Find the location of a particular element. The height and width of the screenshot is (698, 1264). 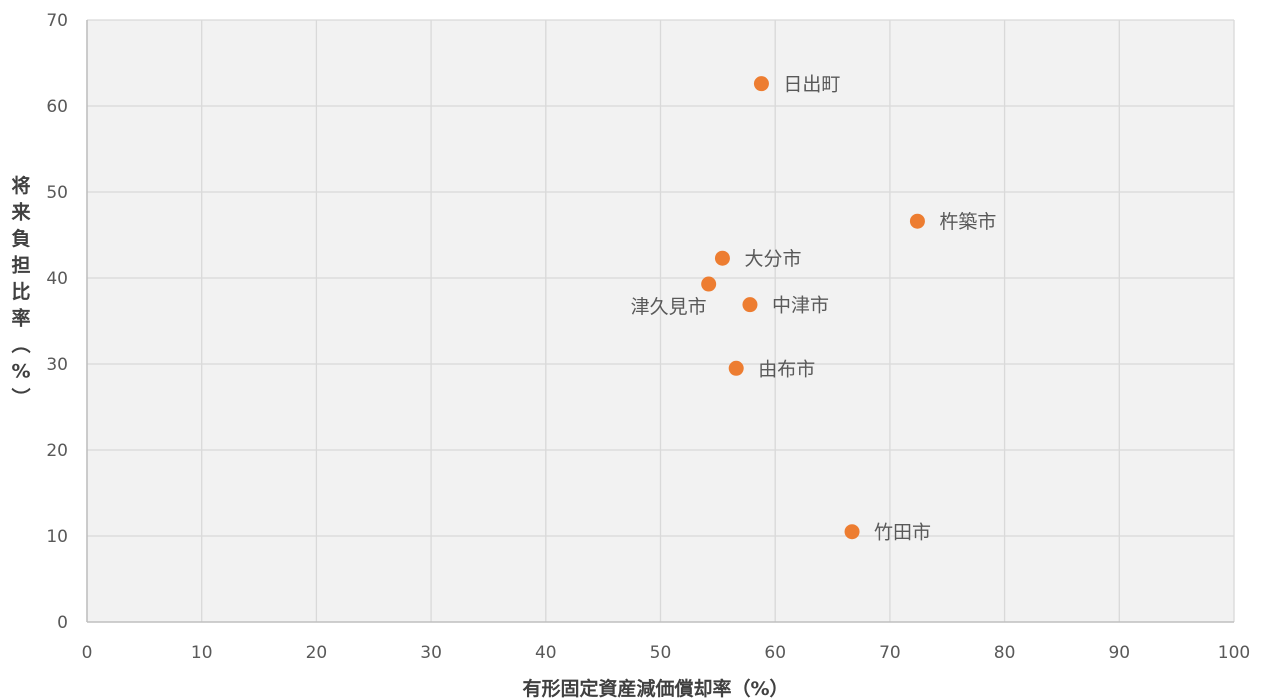

x-tick-label: 90 is located at coordinates (1119, 653).